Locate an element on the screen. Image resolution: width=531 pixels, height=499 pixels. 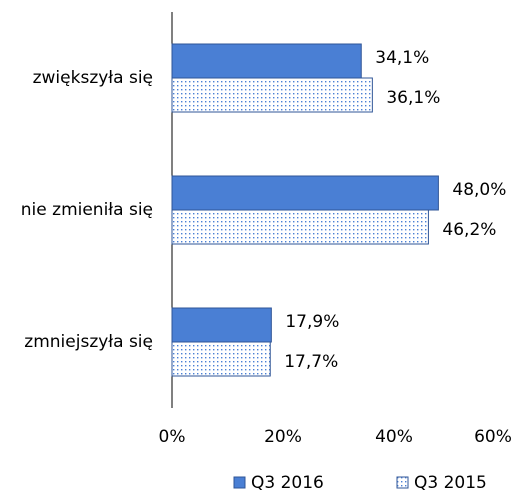
x-tick-label: 40% is located at coordinates (394, 437).